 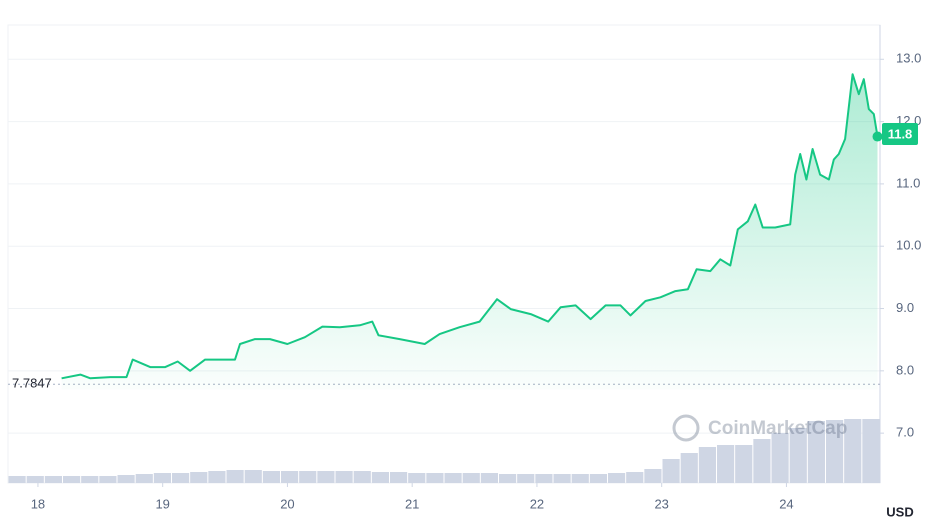 I want to click on y-tick-label: 9.0, so click(x=905, y=307).